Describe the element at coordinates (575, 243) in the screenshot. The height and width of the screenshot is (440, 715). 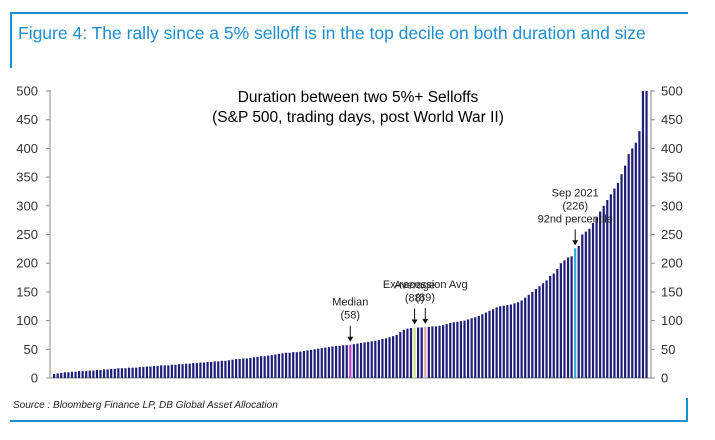
I see `annotation-arrow-head` at that location.